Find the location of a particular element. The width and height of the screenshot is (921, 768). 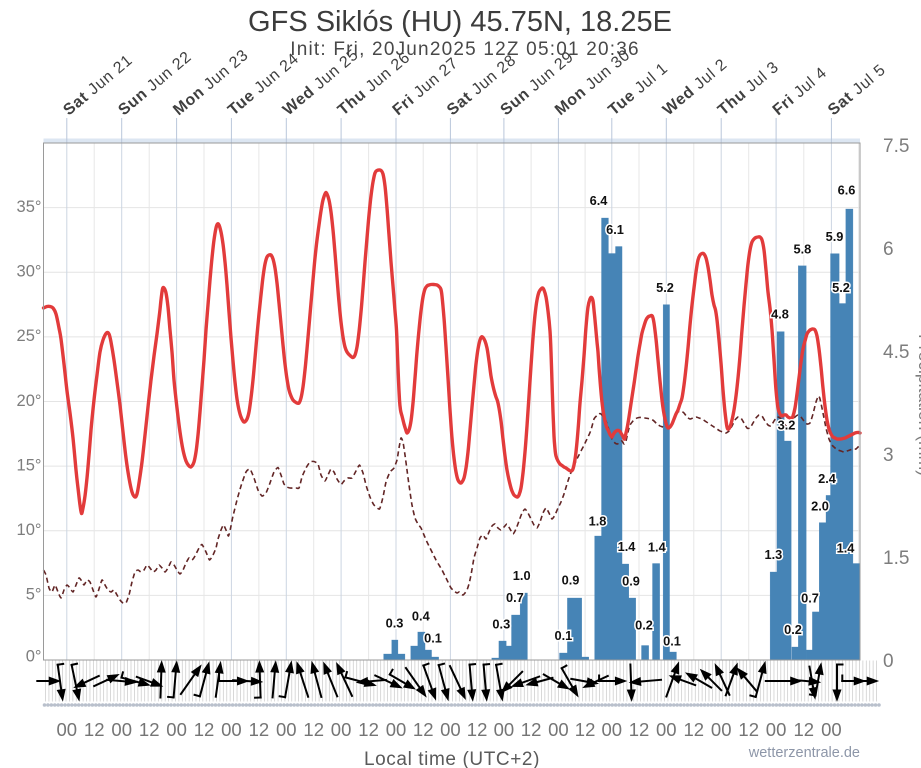

svg-text: 6.6 is located at coordinates (847, 190).